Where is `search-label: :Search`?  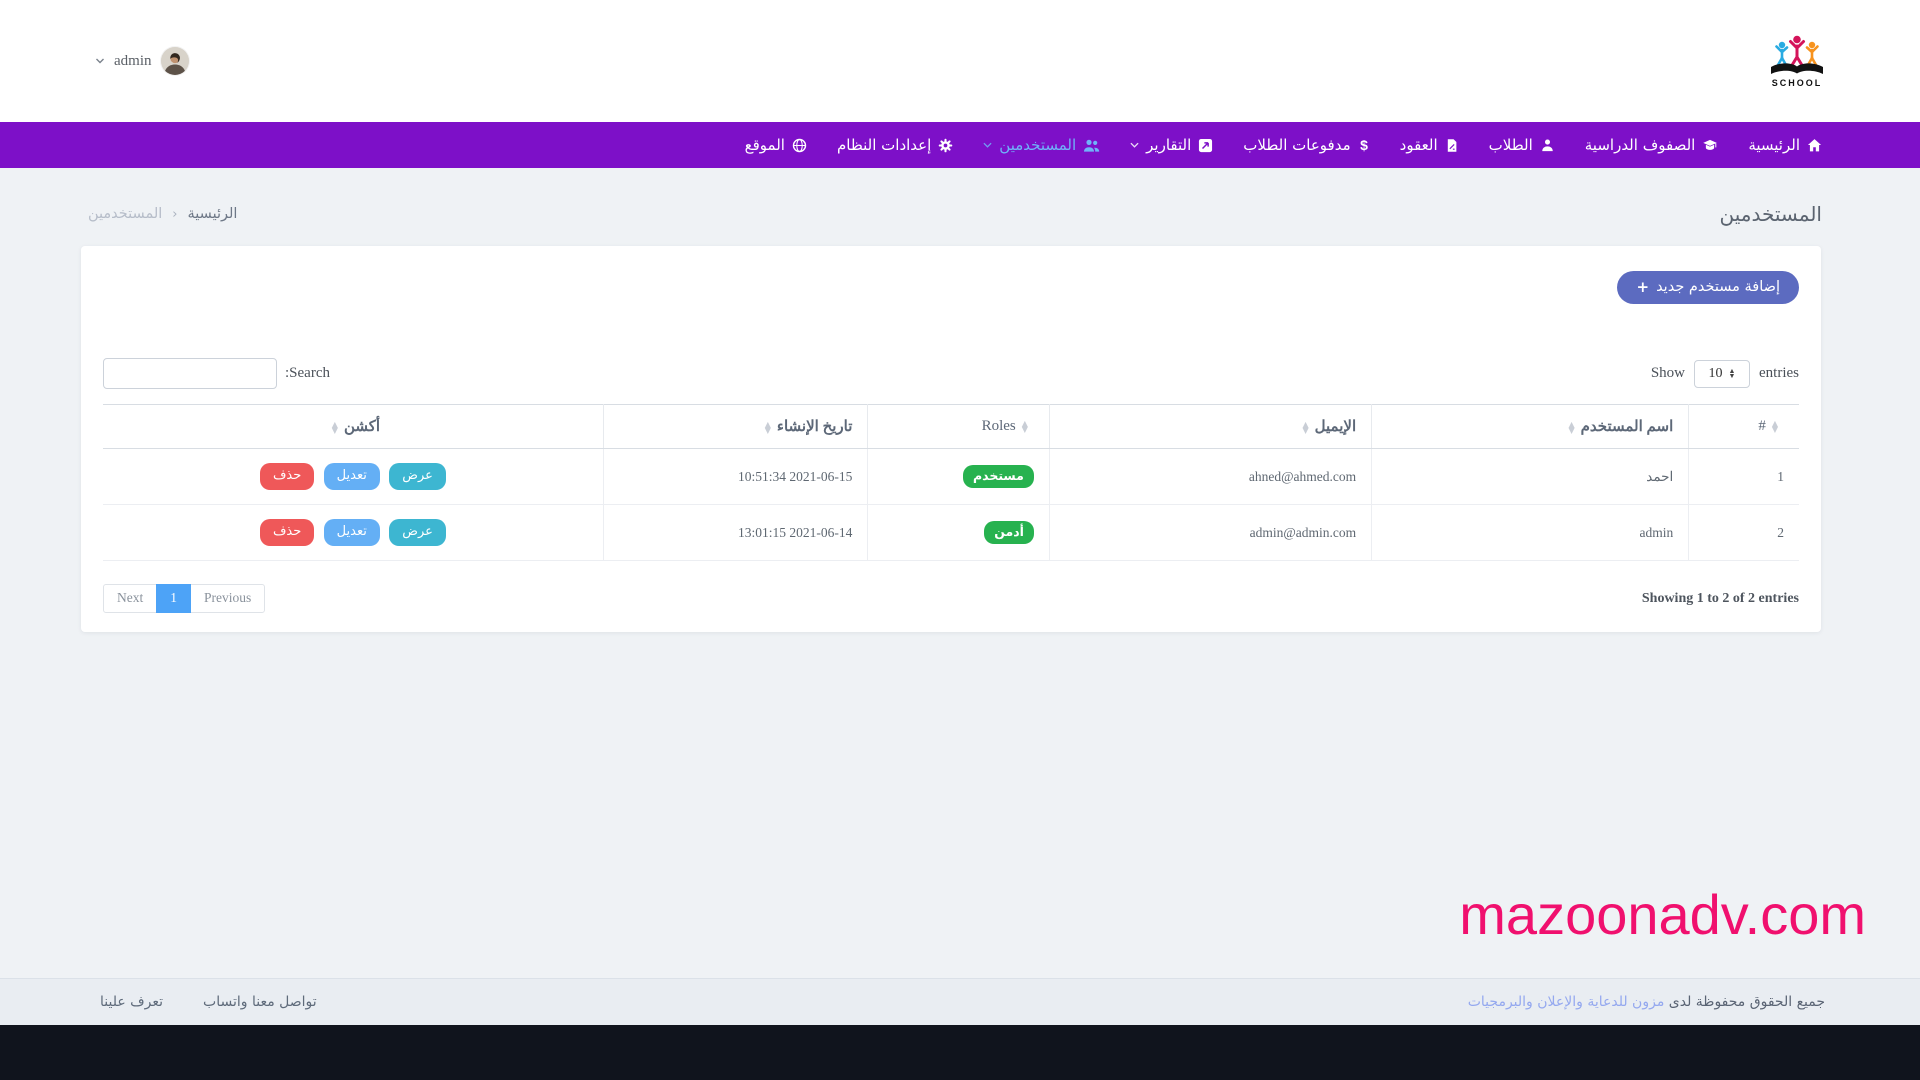 search-label: :Search is located at coordinates (307, 373).